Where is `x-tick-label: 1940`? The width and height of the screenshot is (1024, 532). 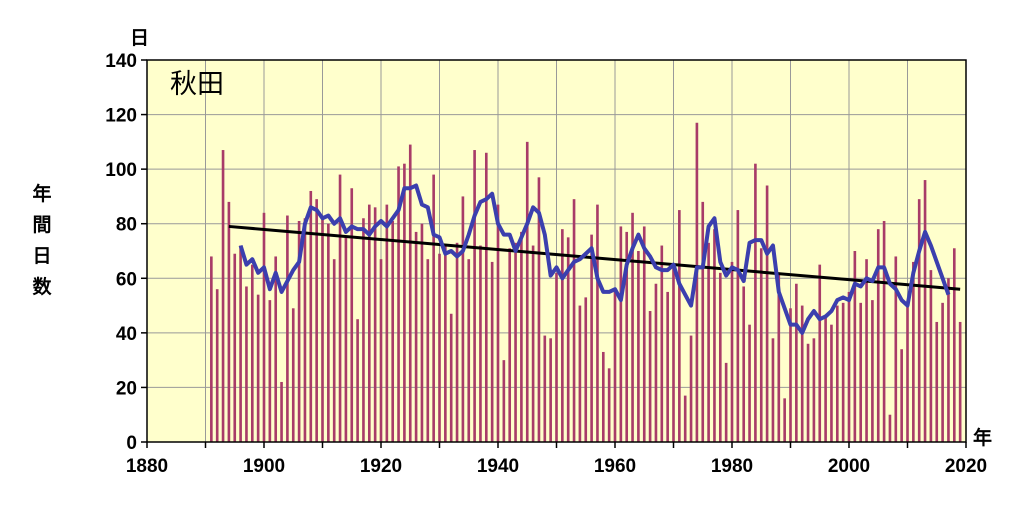
x-tick-label: 1940 is located at coordinates (498, 466).